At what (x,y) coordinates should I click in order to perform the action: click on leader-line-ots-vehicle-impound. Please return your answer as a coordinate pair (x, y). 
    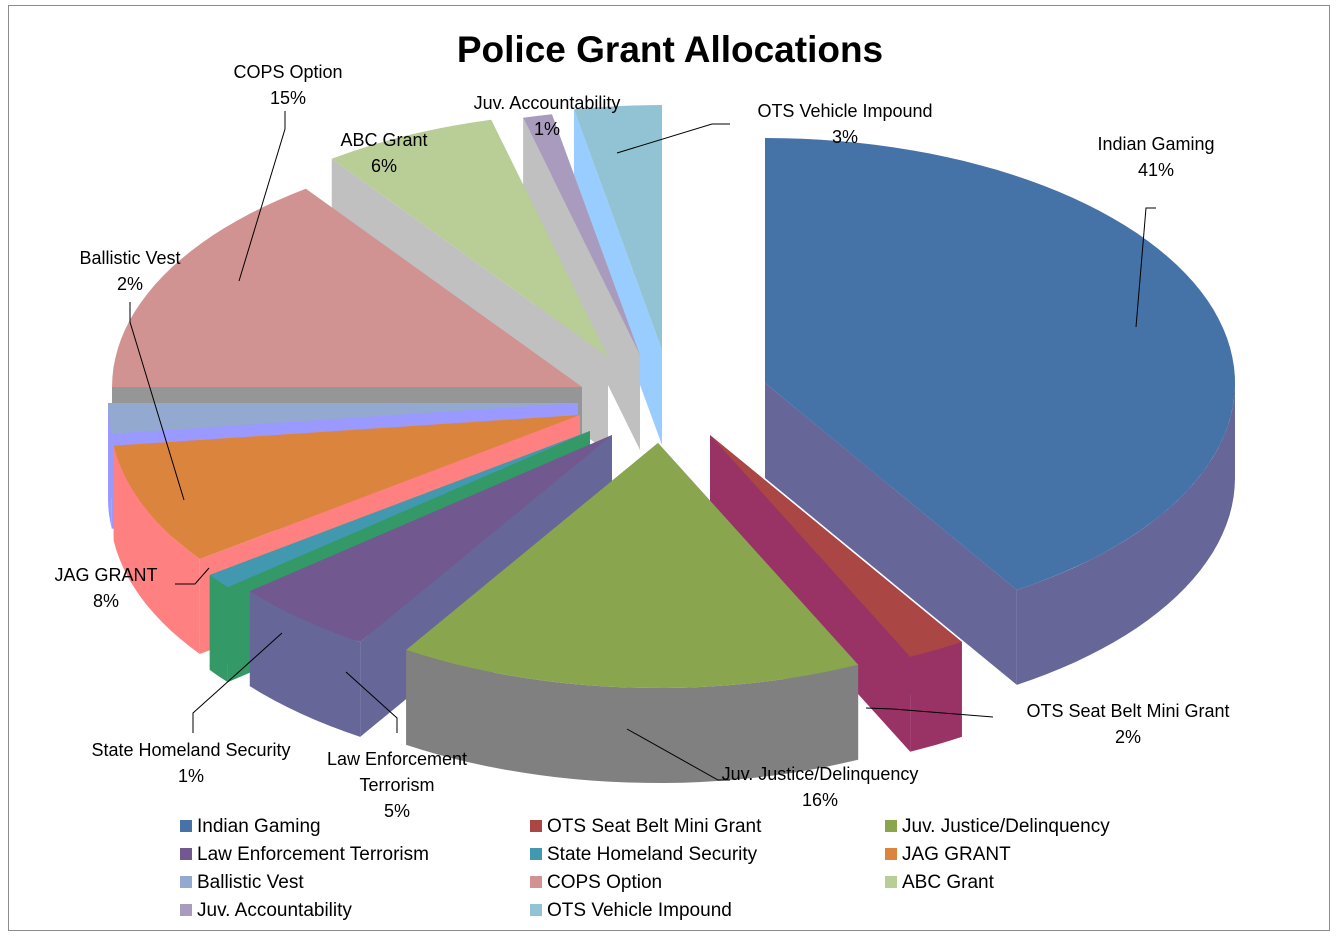
    Looking at the image, I should click on (673, 138).